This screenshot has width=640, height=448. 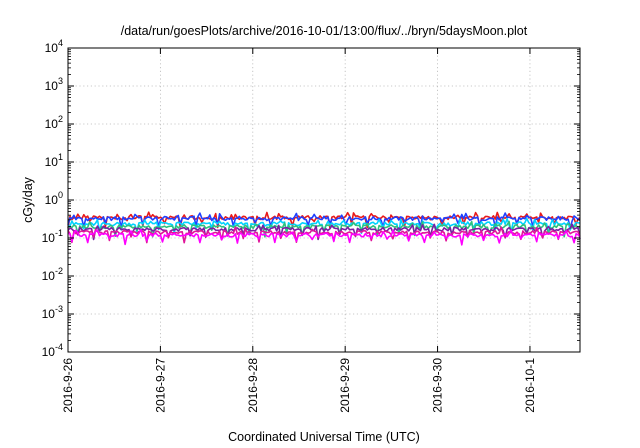 What do you see at coordinates (160, 385) in the screenshot?
I see `x-tick-label: 2016-9-27` at bounding box center [160, 385].